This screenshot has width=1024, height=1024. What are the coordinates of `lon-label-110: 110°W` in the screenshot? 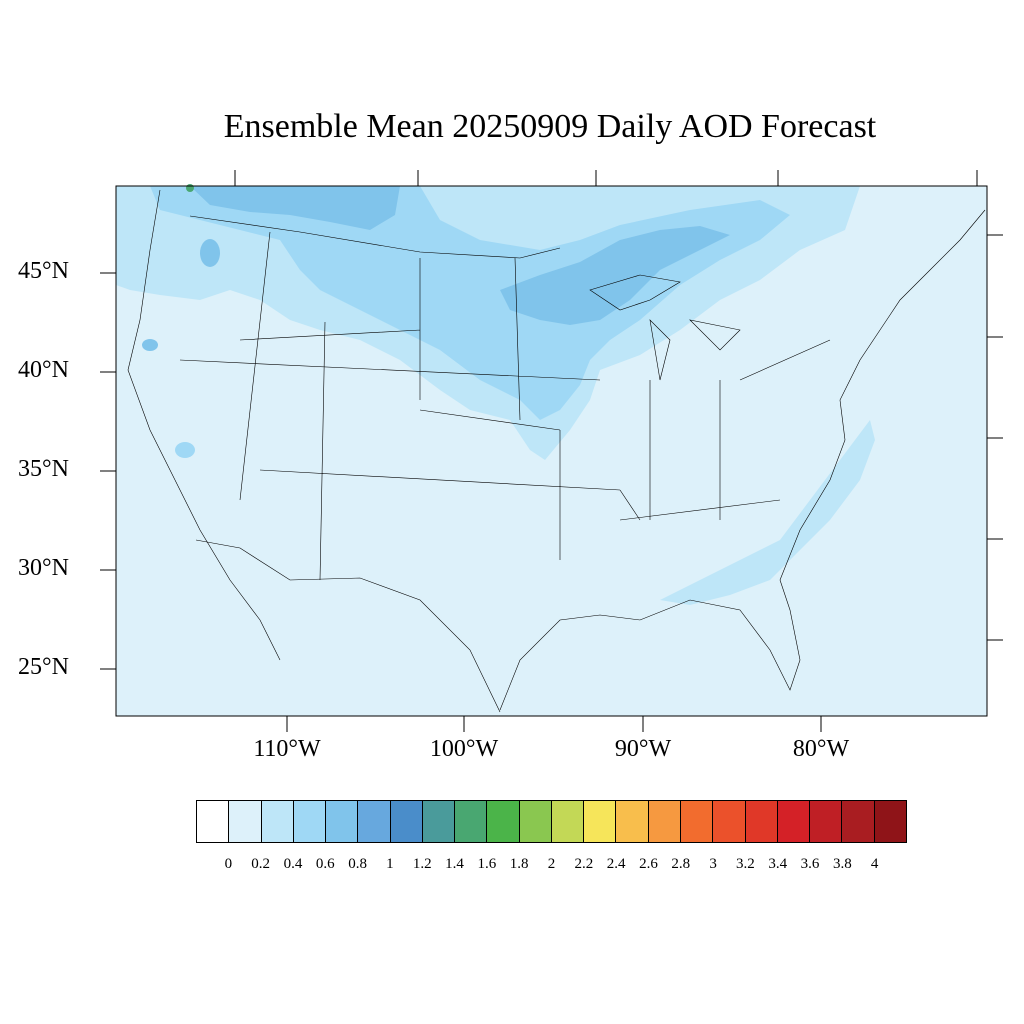 It's located at (287, 749).